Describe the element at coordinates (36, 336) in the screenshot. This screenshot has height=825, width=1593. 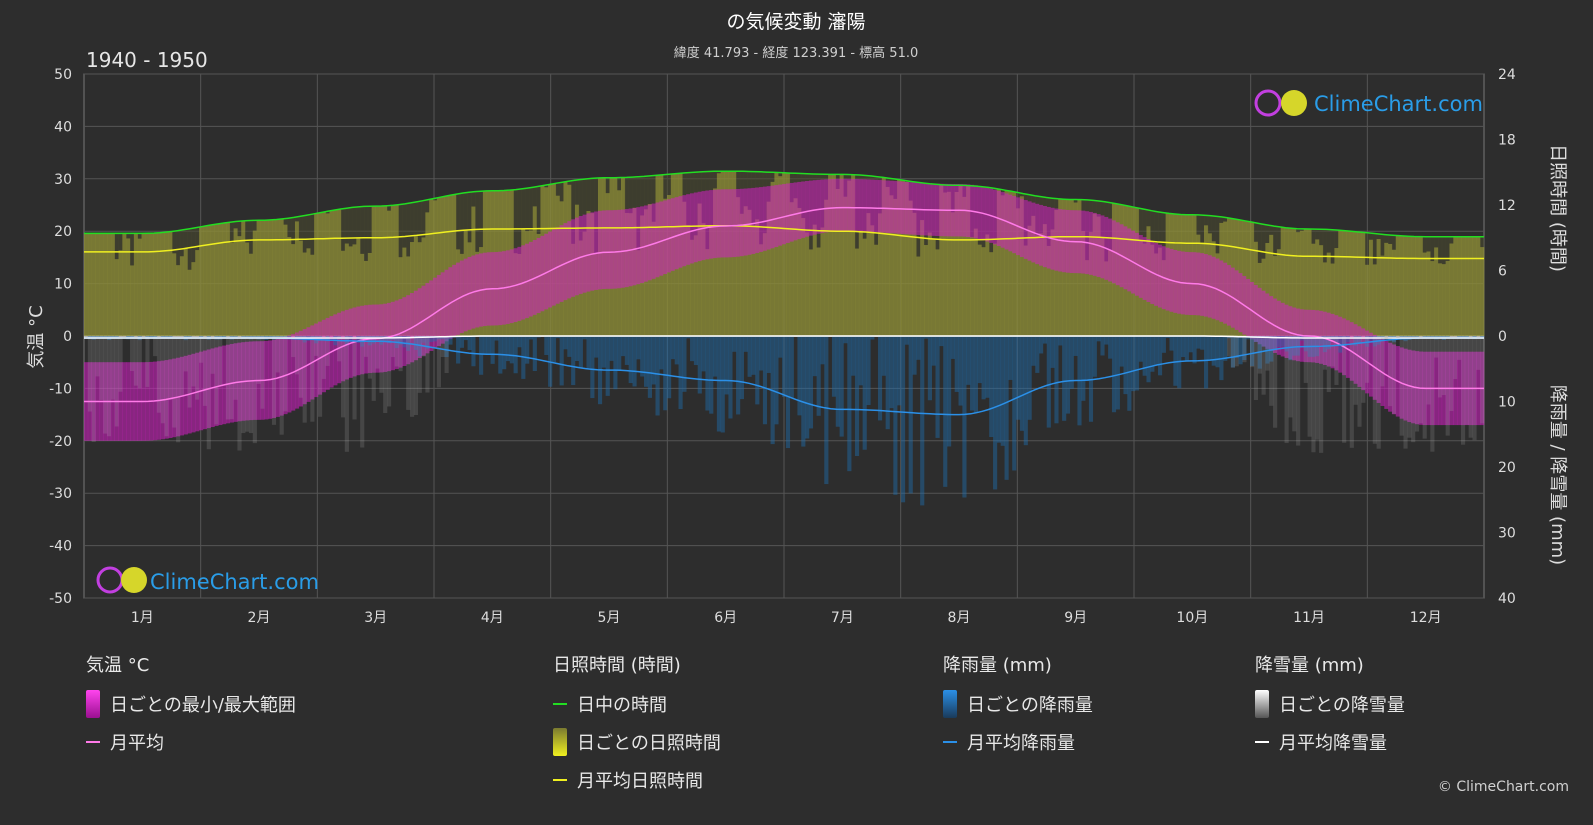
I see `y-left-axis-title: 気温 °C` at that location.